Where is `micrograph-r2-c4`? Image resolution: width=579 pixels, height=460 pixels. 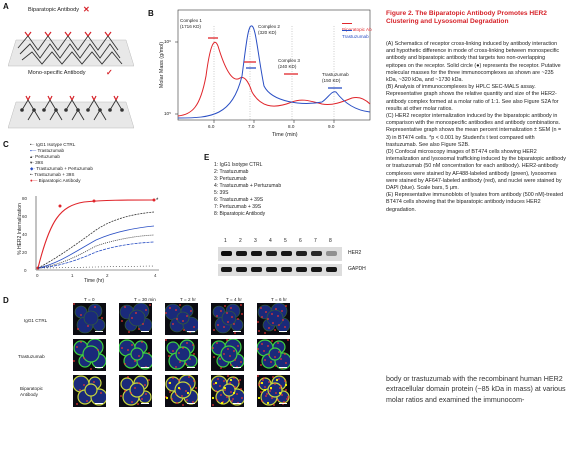
micrograph-r2-c4 is located at coordinates (227, 355).